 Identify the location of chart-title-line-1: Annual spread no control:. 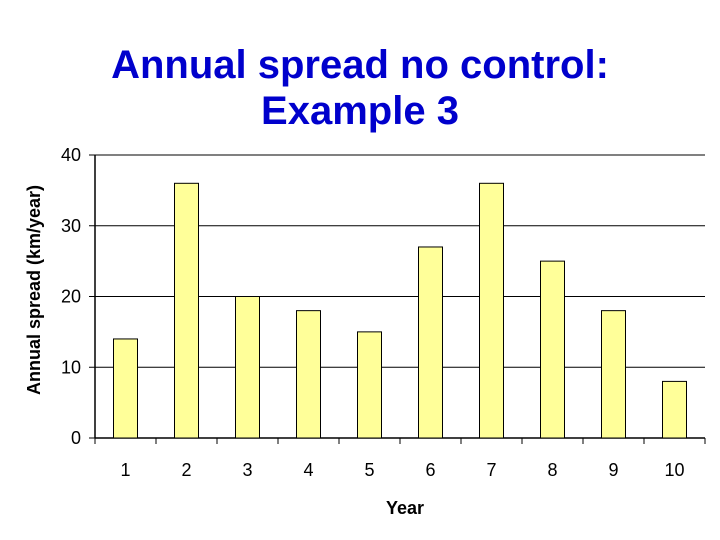
(360, 65).